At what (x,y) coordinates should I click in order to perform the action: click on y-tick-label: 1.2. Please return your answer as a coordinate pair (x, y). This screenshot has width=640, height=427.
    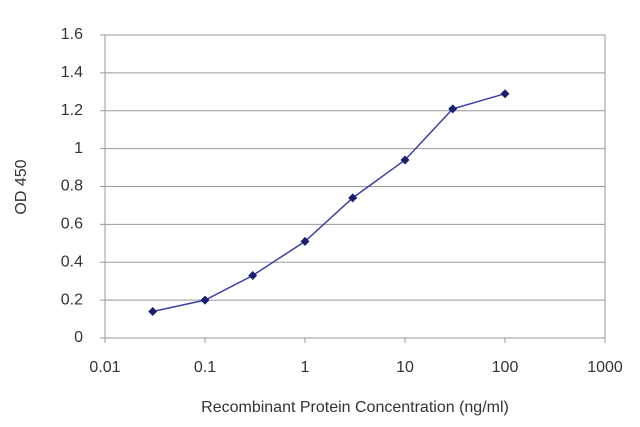
    Looking at the image, I should click on (72, 110).